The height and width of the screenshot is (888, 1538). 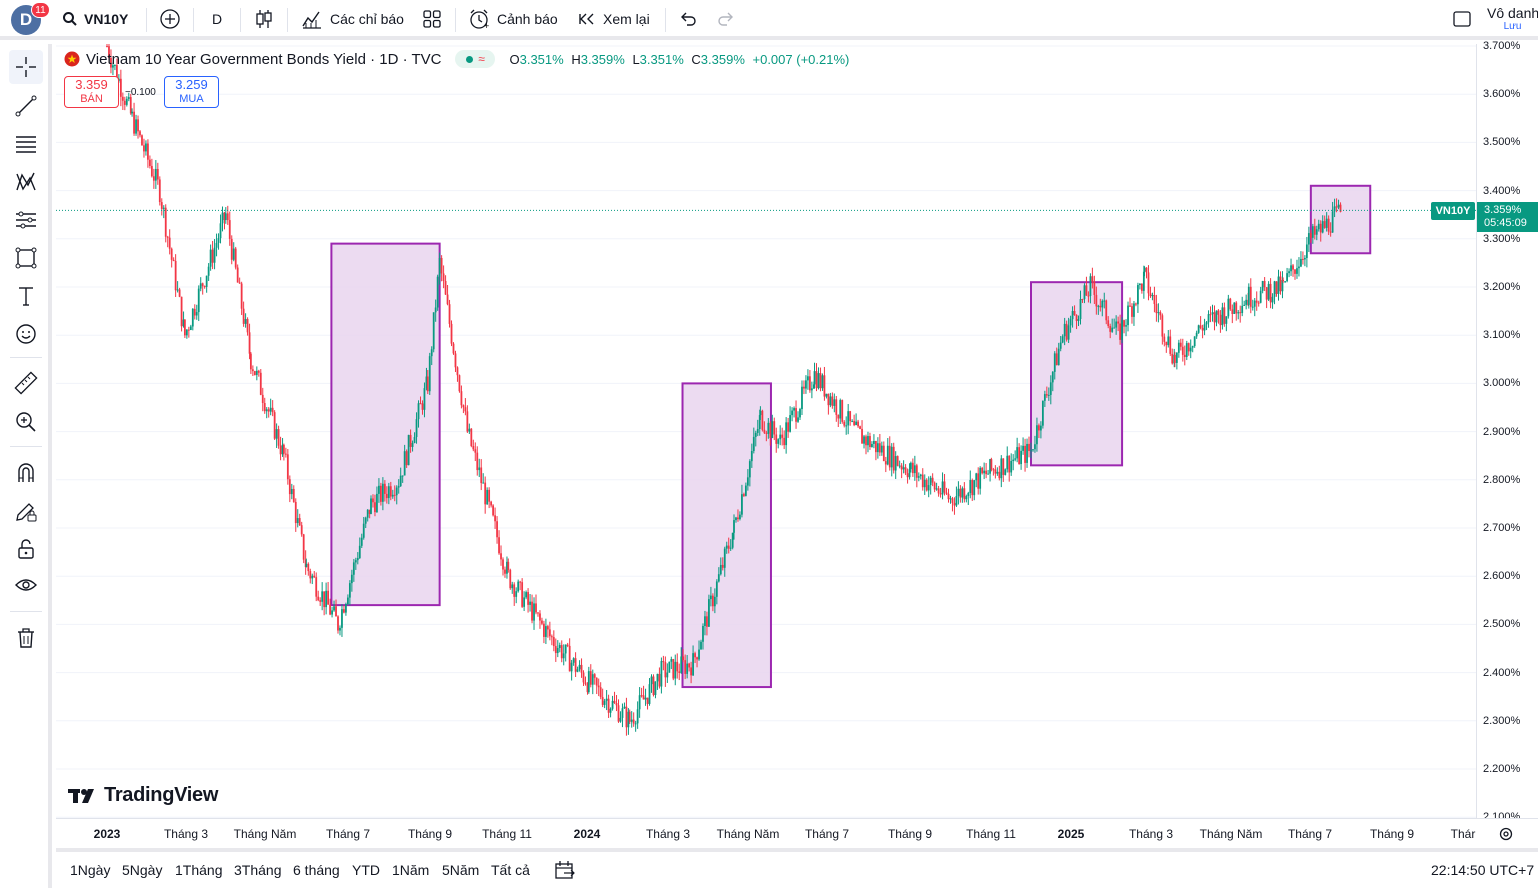 What do you see at coordinates (614, 19) in the screenshot?
I see `replay-button: Xem lại` at bounding box center [614, 19].